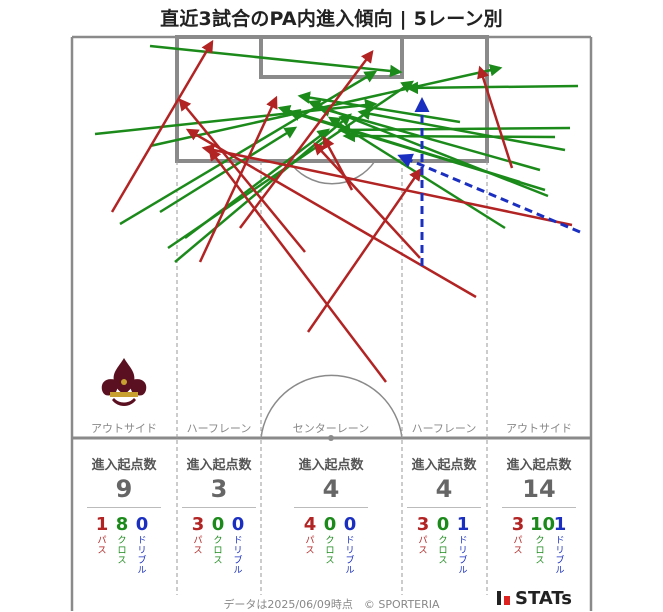  What do you see at coordinates (230, 547) in the screenshot?
I see `breakdown-halfspace-left: 3 パス 0 クロス 0 ドリブル` at bounding box center [230, 547].